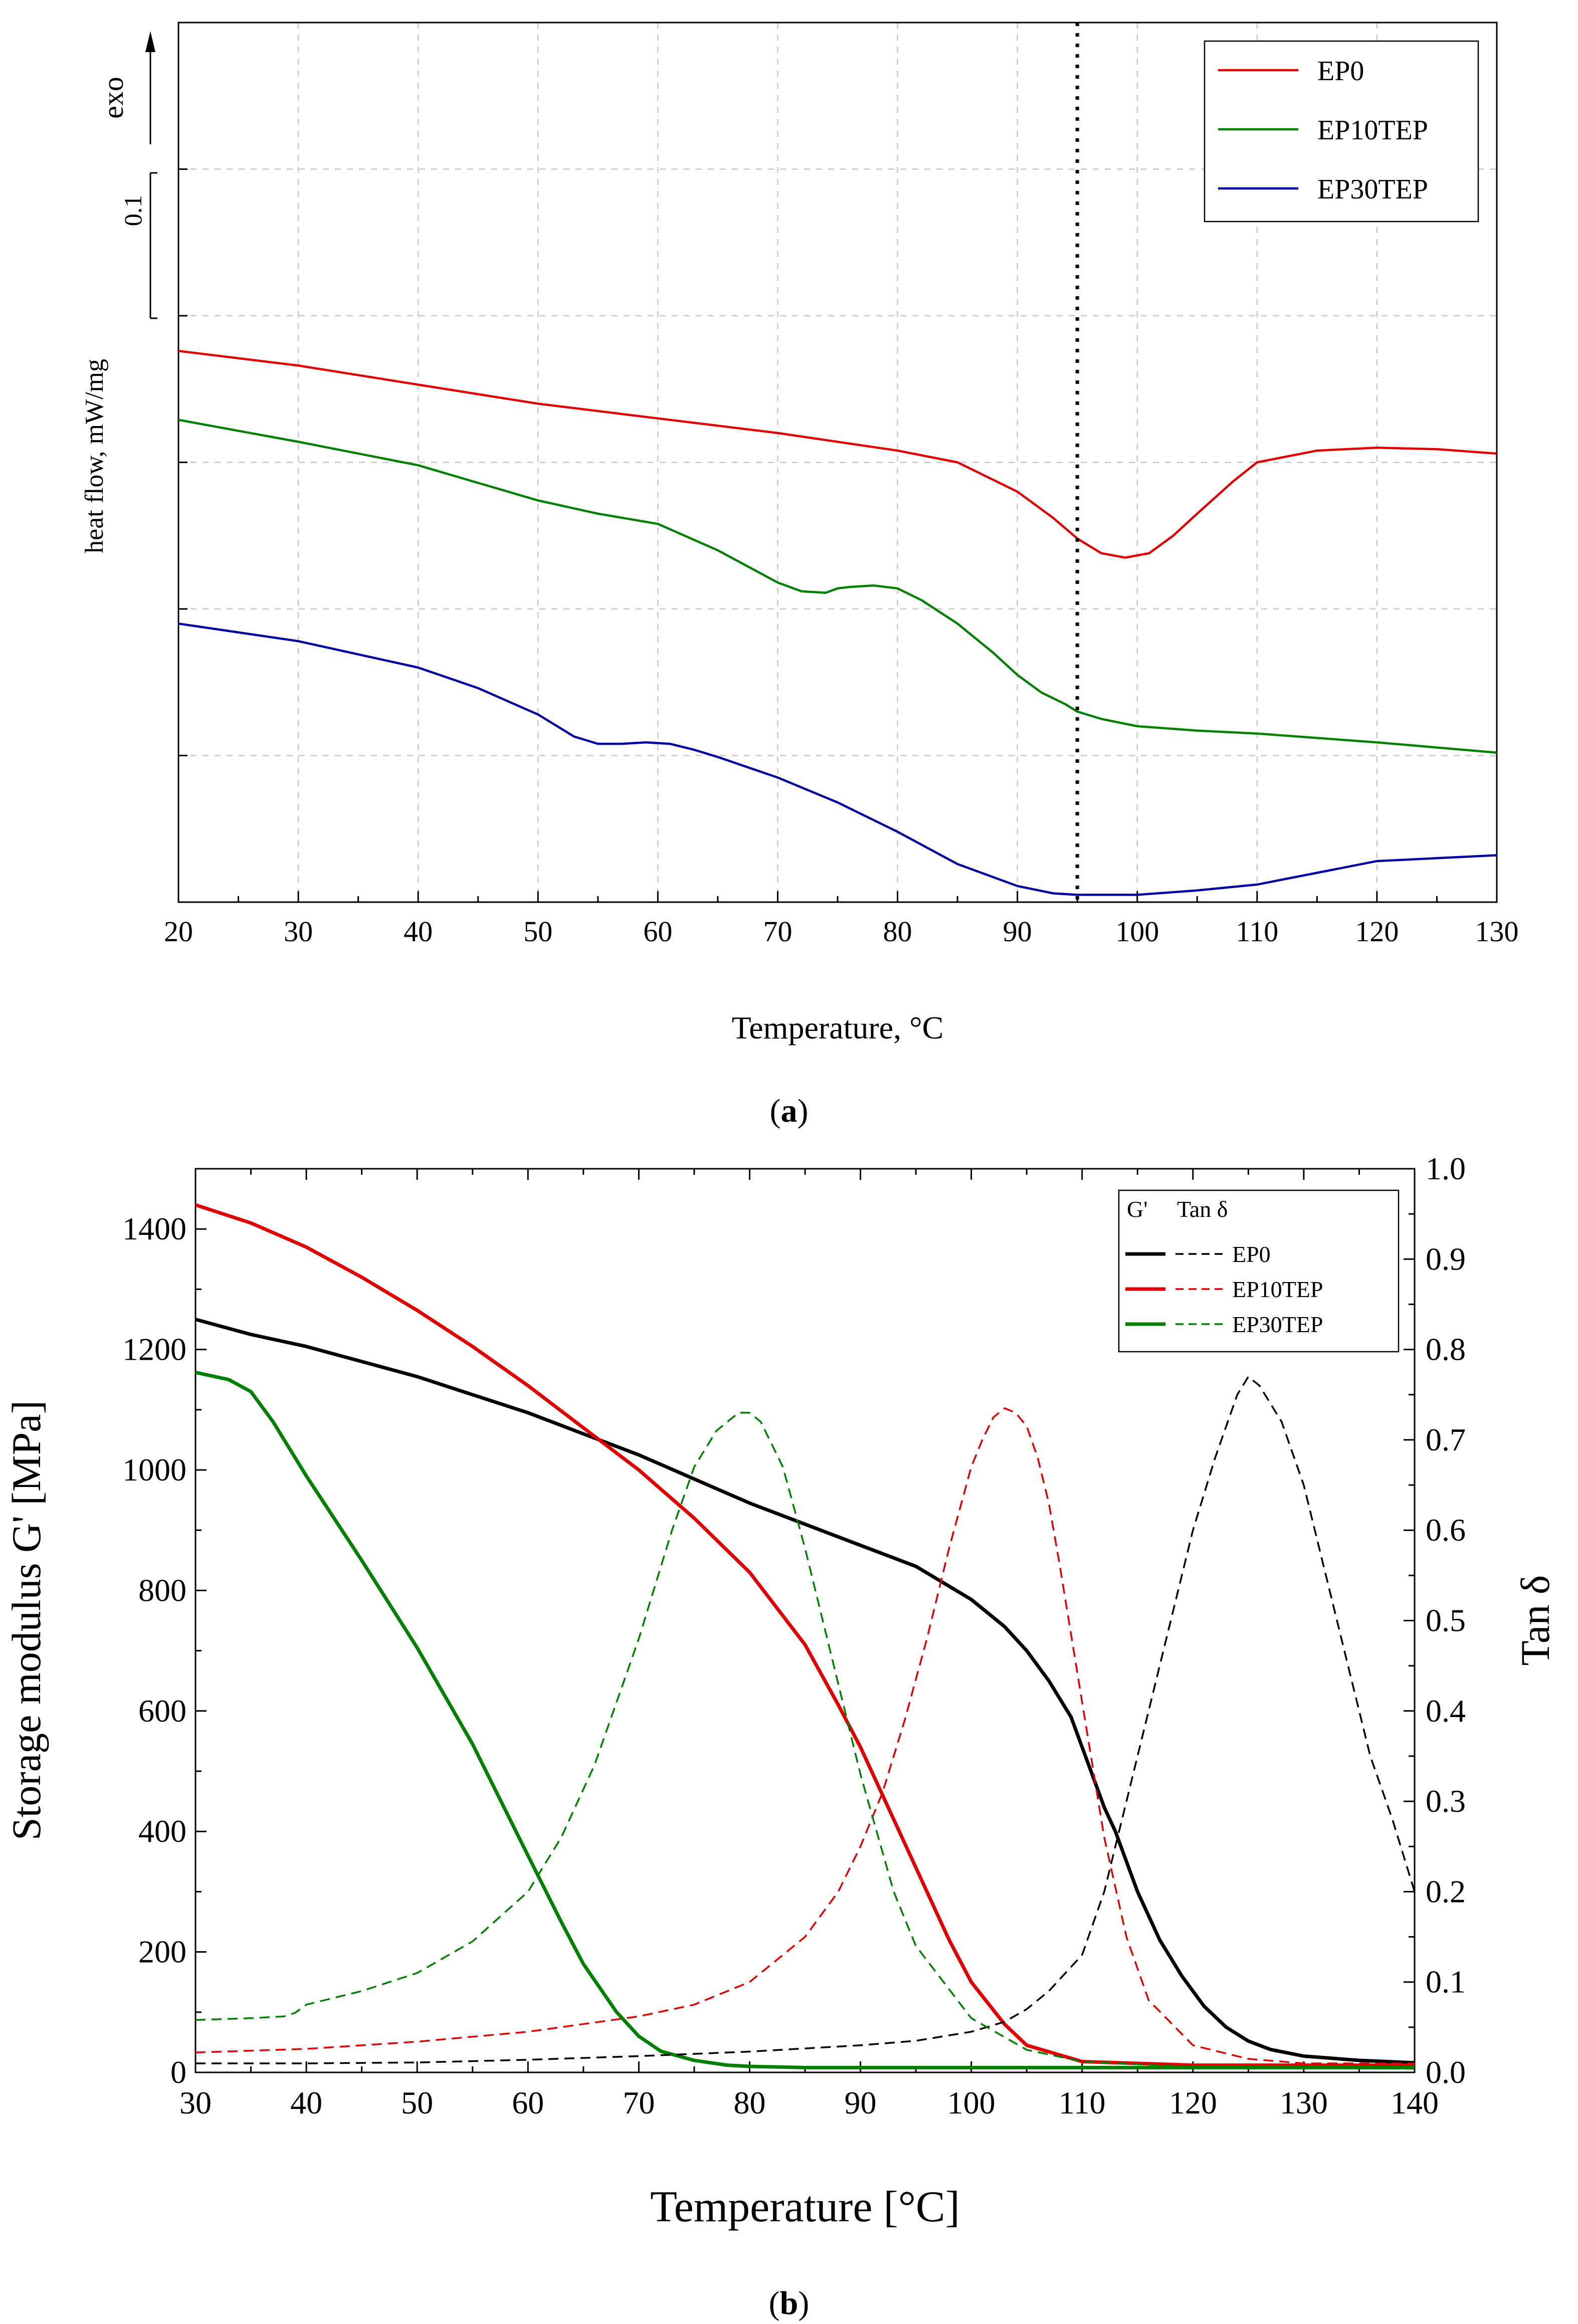  I want to click on panel-b-legend-label-ep0: EP0, so click(1252, 1254).